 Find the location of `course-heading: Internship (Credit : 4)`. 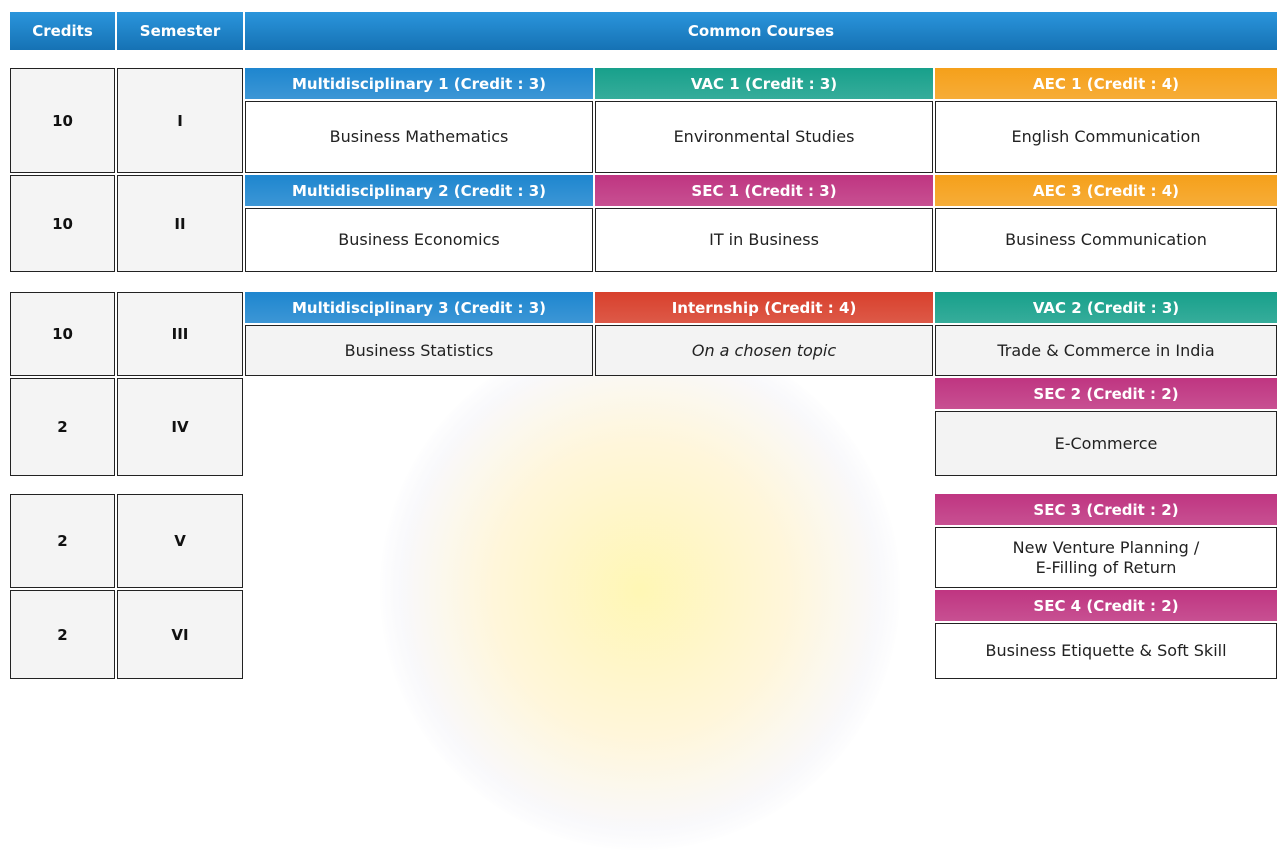

course-heading: Internship (Credit : 4) is located at coordinates (764, 308).